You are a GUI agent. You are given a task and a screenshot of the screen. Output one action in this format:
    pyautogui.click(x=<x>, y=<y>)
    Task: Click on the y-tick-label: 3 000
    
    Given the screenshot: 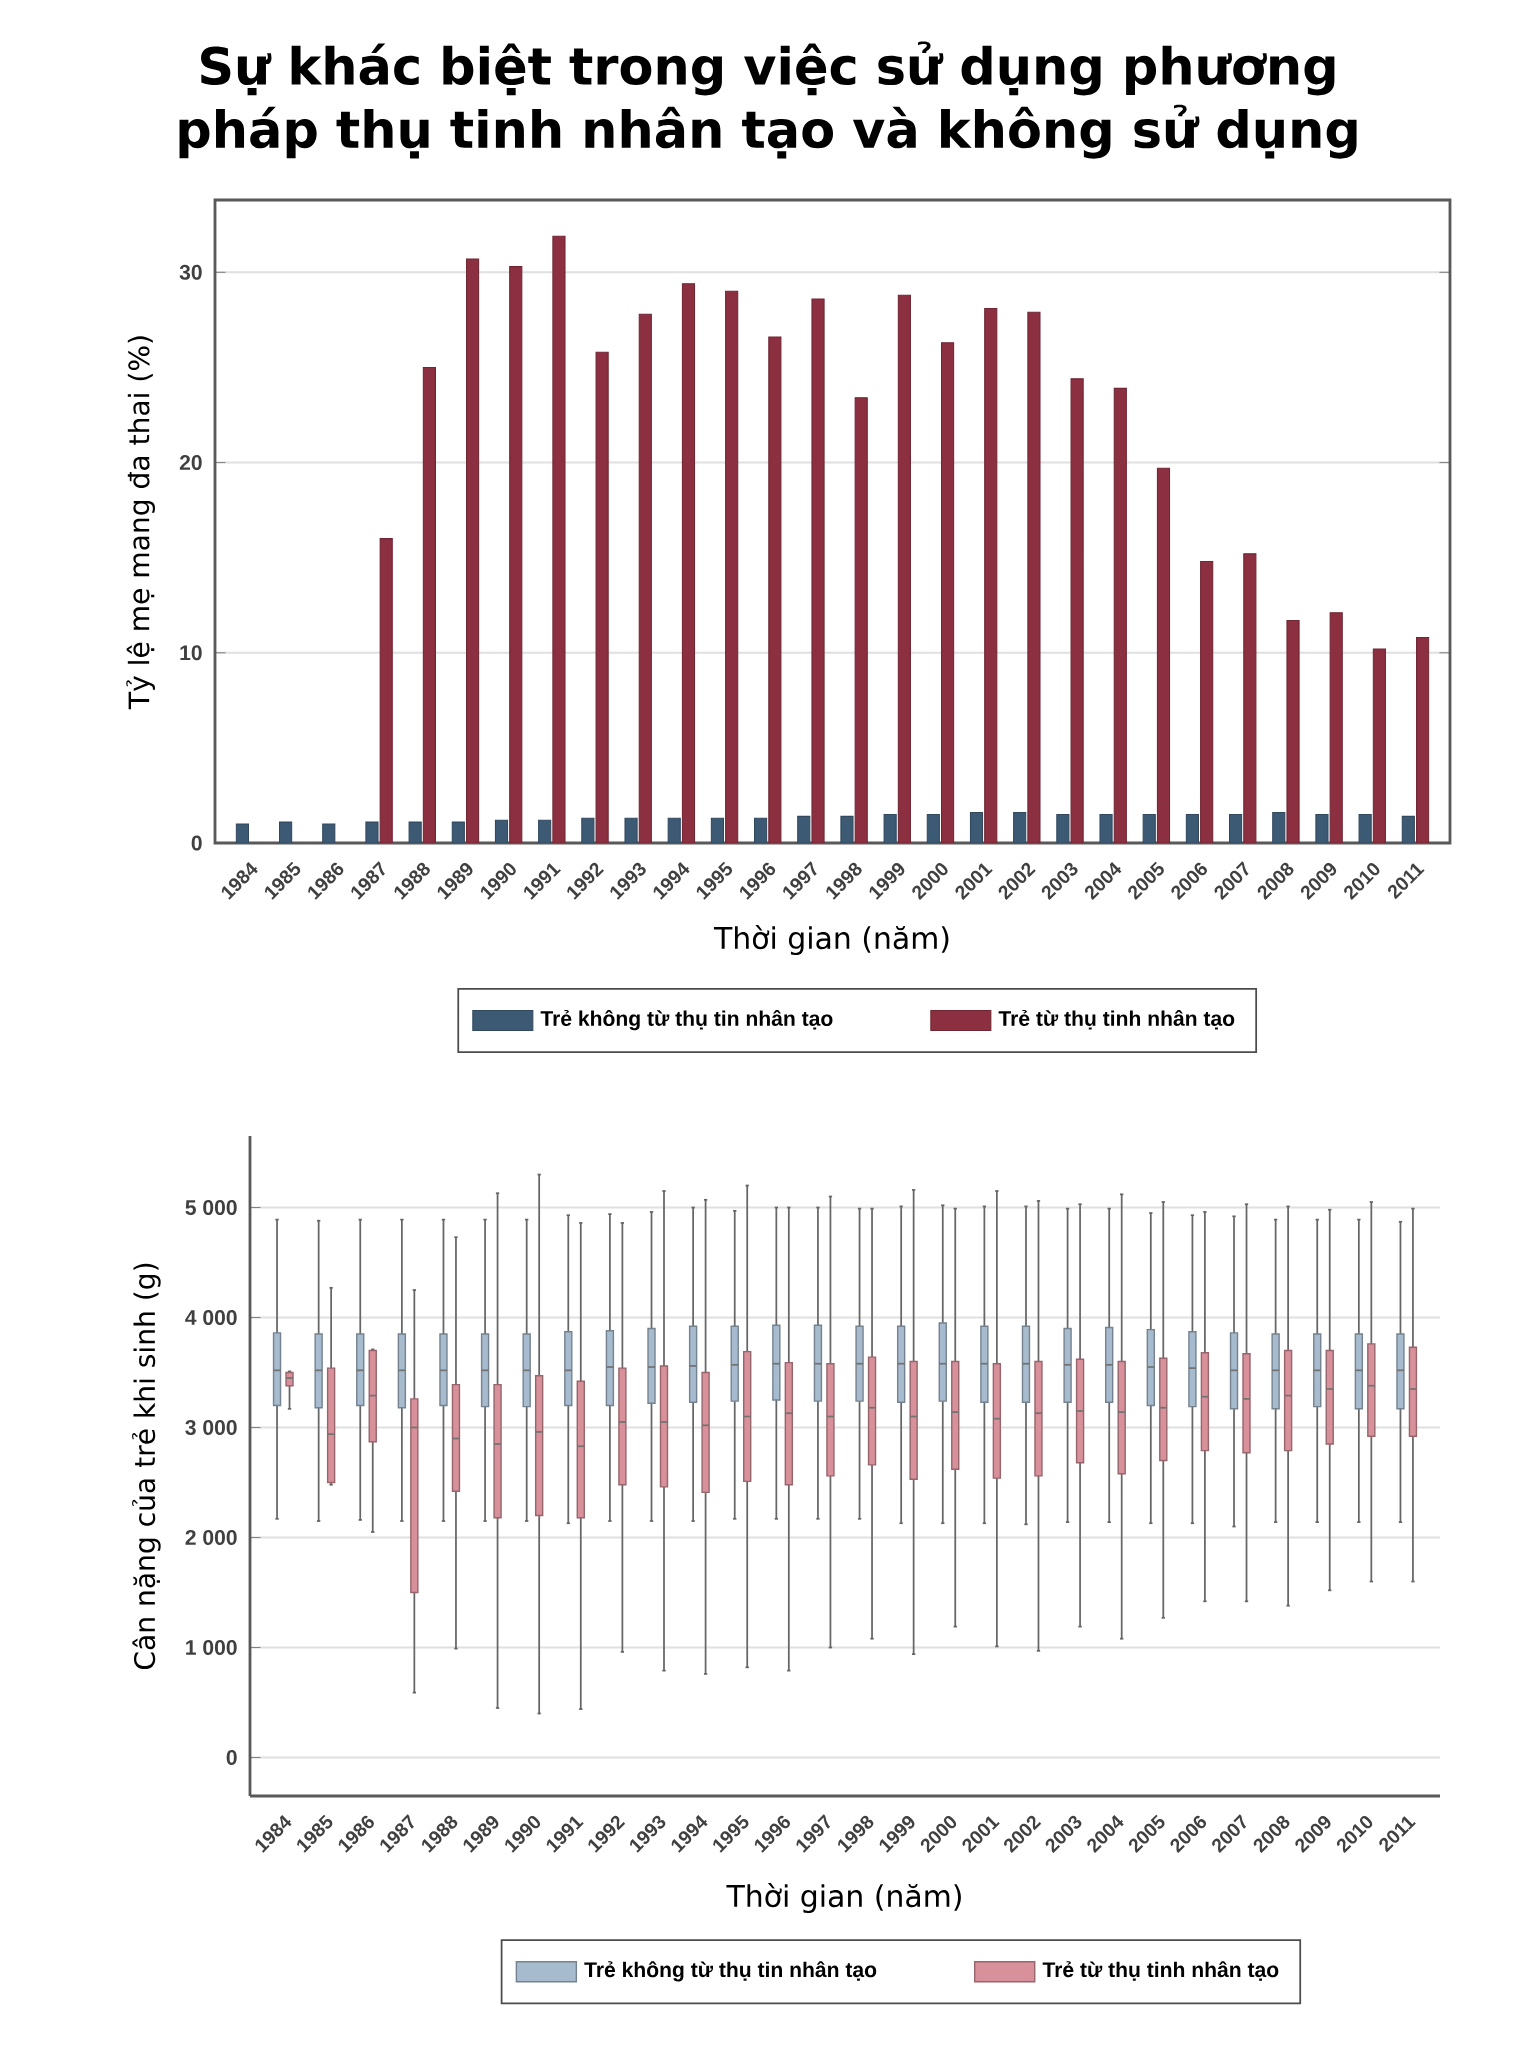 What is the action you would take?
    pyautogui.click(x=211, y=1427)
    